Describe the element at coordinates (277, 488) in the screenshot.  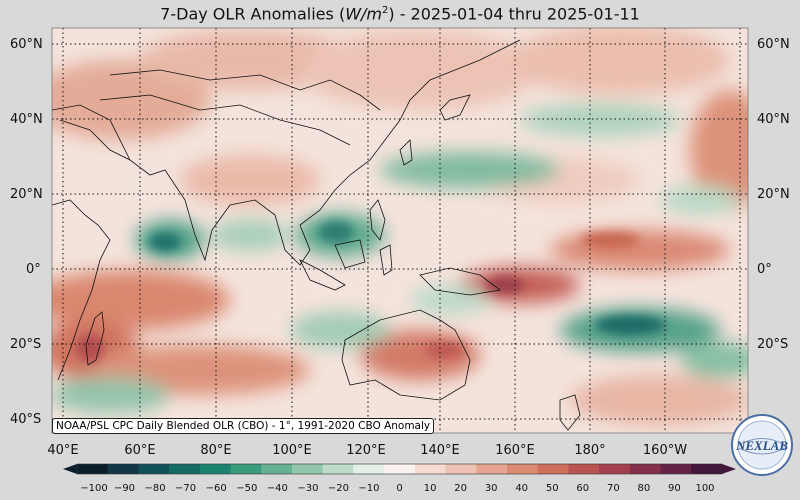
I see `colorbar-tick-label: −40` at that location.